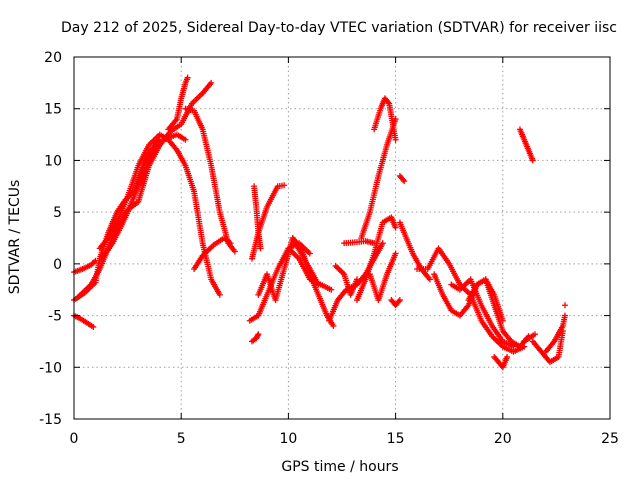  Describe the element at coordinates (53, 110) in the screenshot. I see `y-tick-label: 15` at that location.